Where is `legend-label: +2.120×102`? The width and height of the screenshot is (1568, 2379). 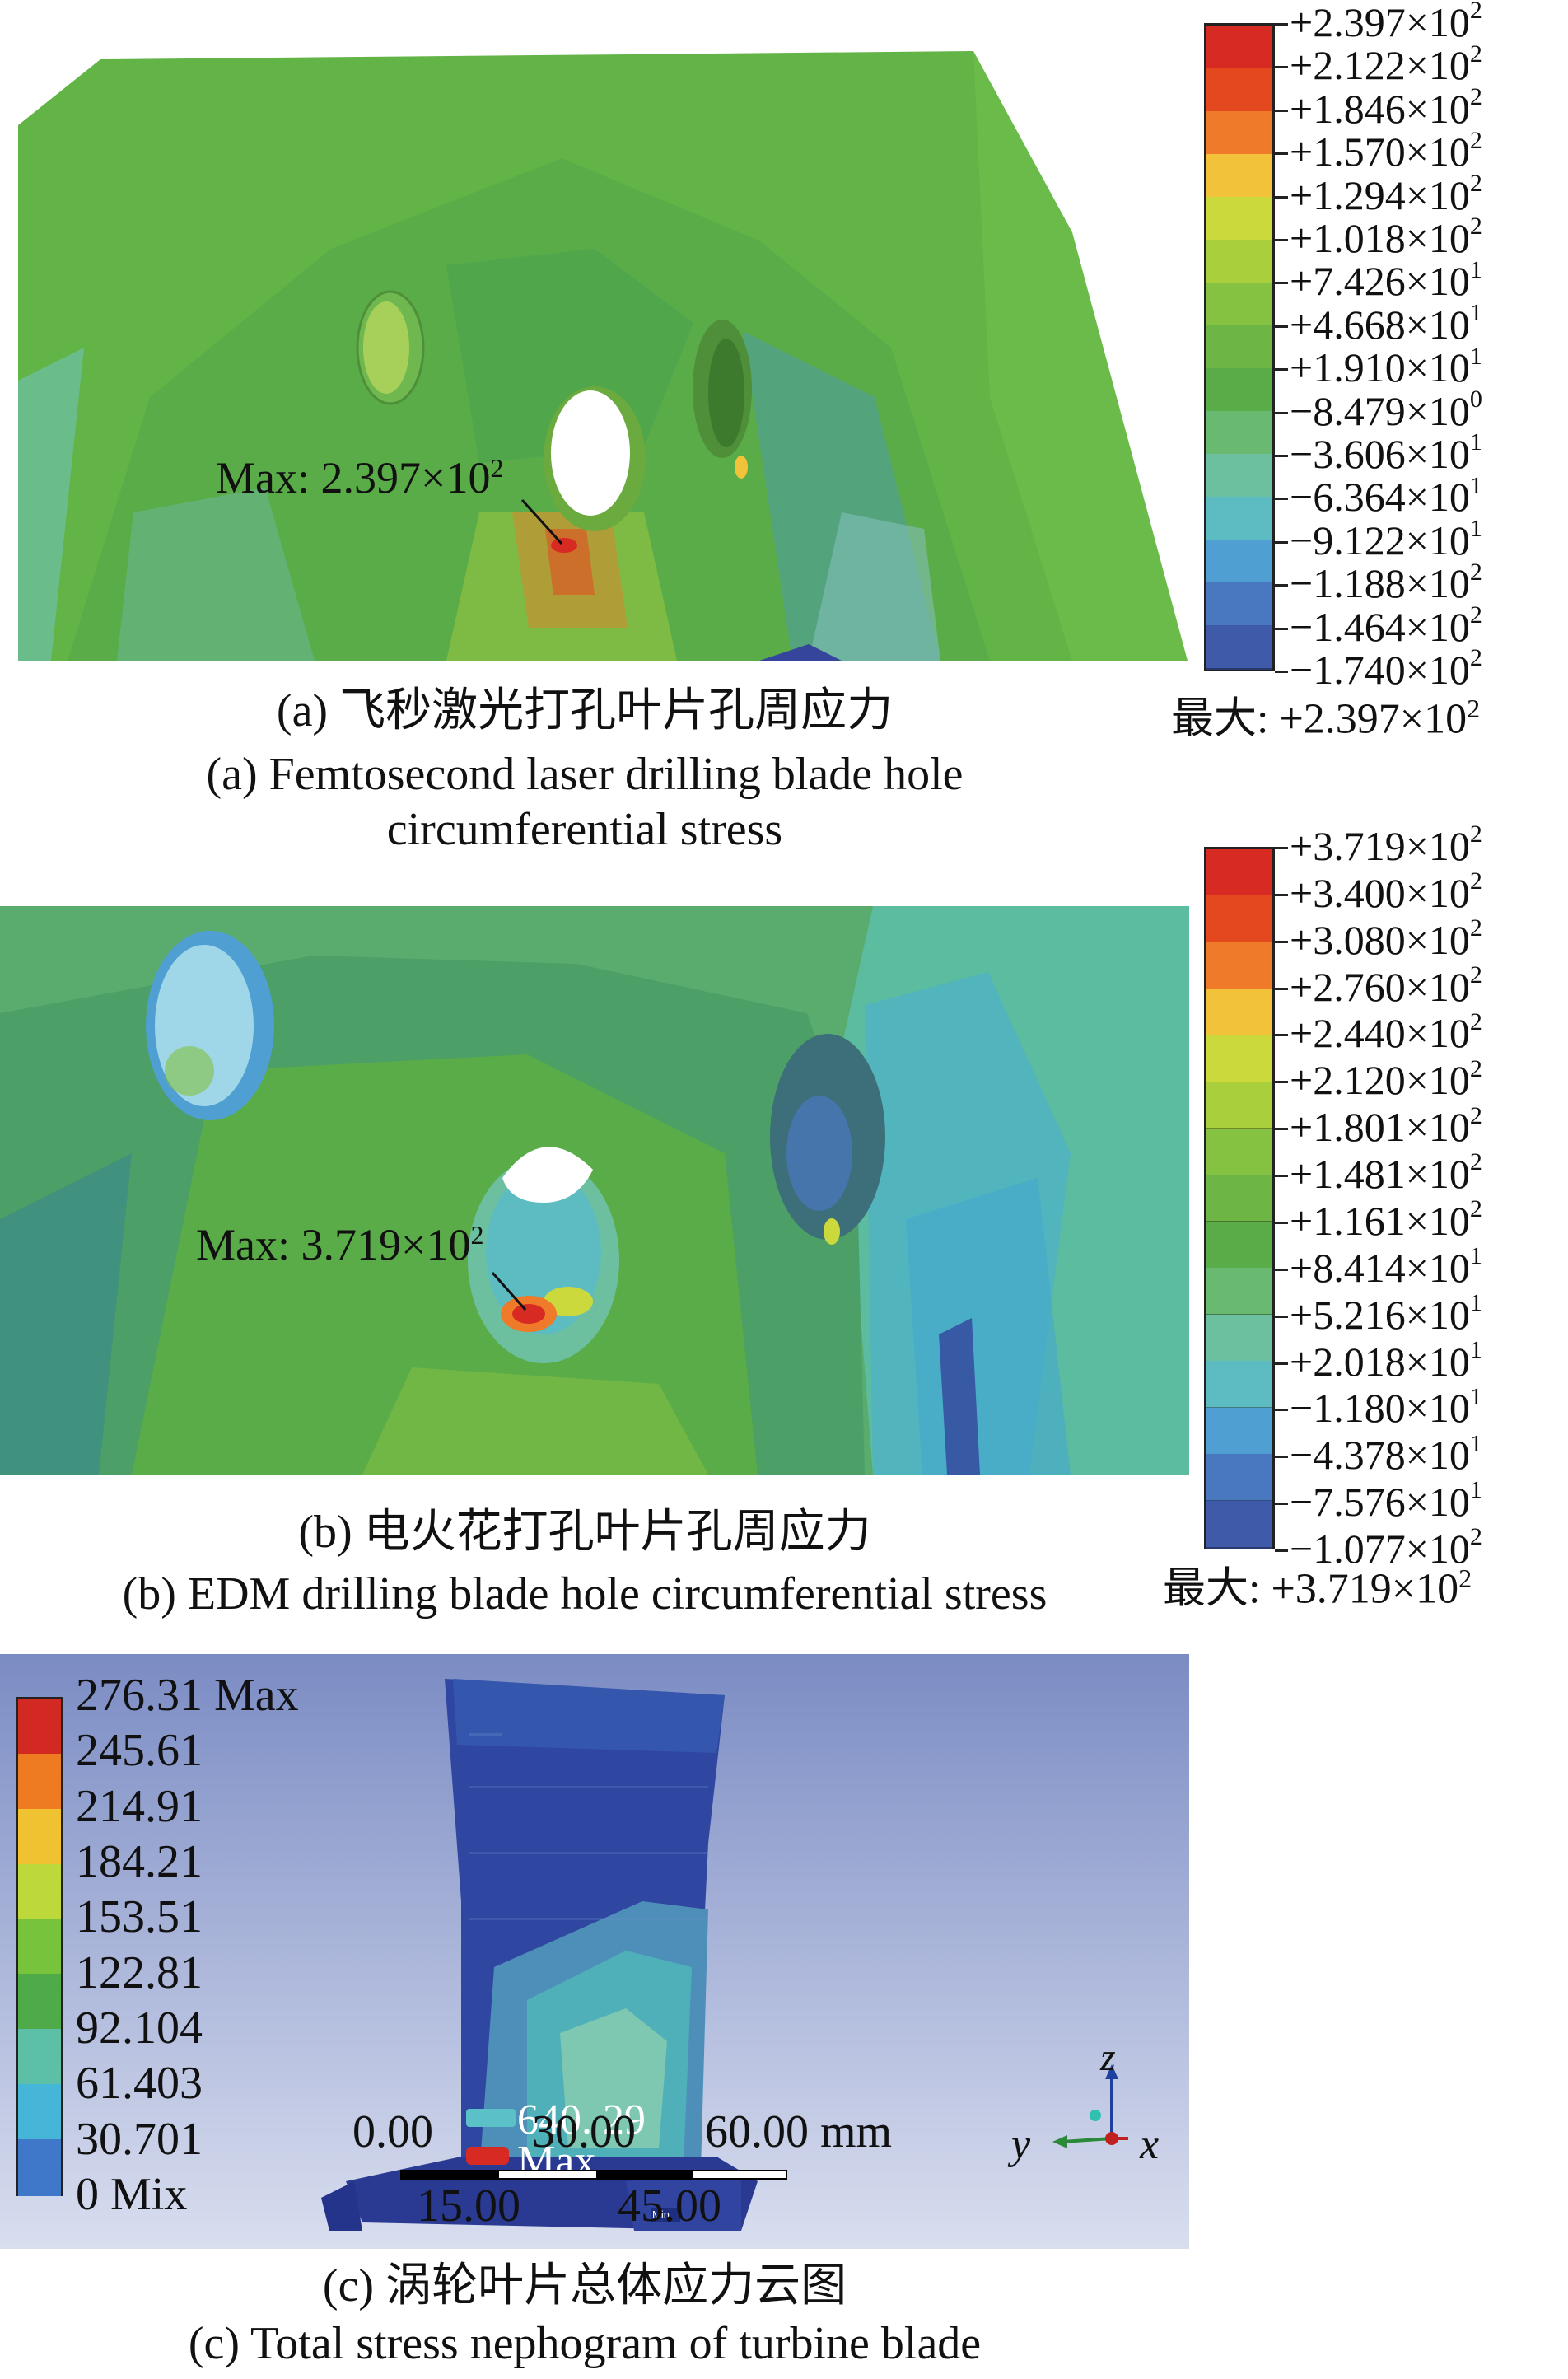 legend-label: +2.120×102 is located at coordinates (1386, 1080).